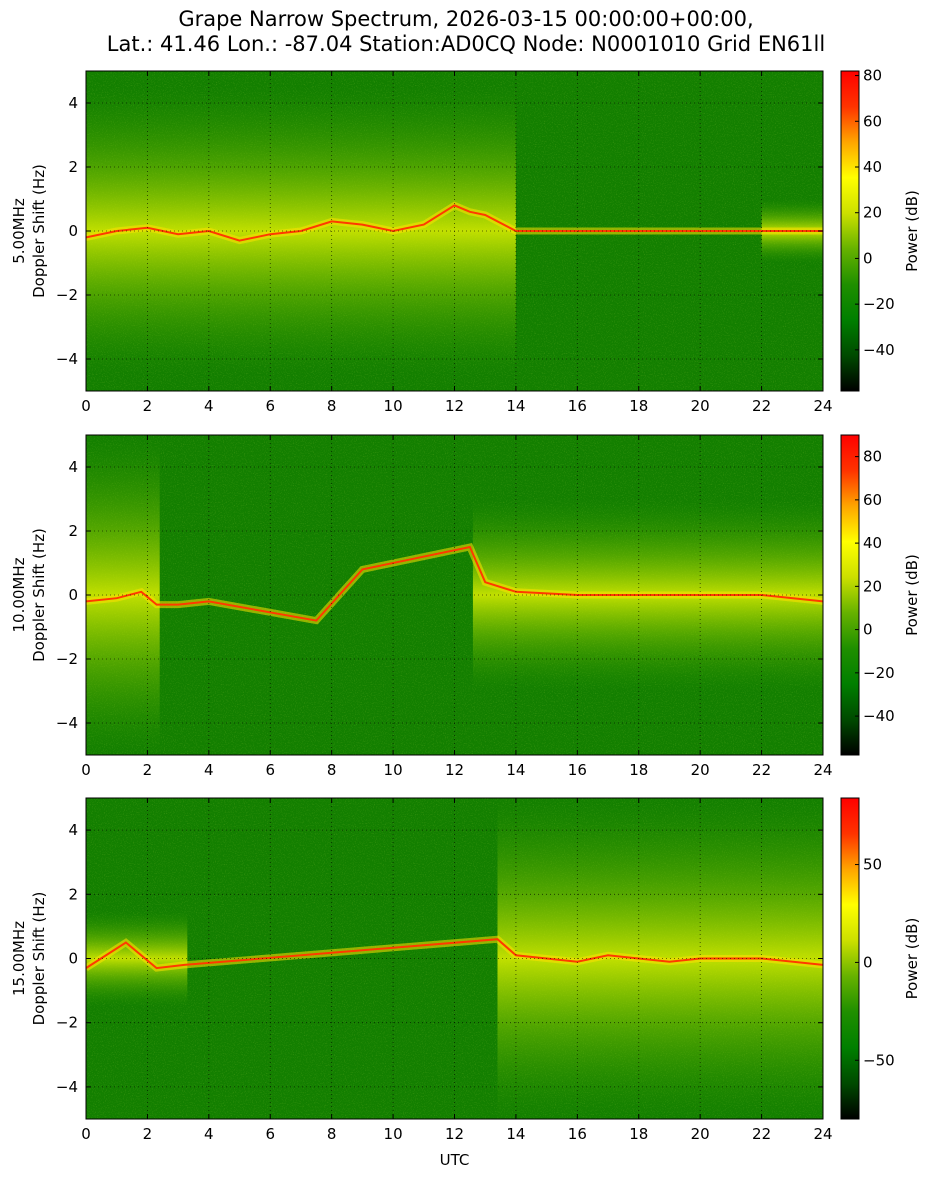 The height and width of the screenshot is (1178, 932). What do you see at coordinates (872, 865) in the screenshot?
I see `colorbar-tick-label: 50` at bounding box center [872, 865].